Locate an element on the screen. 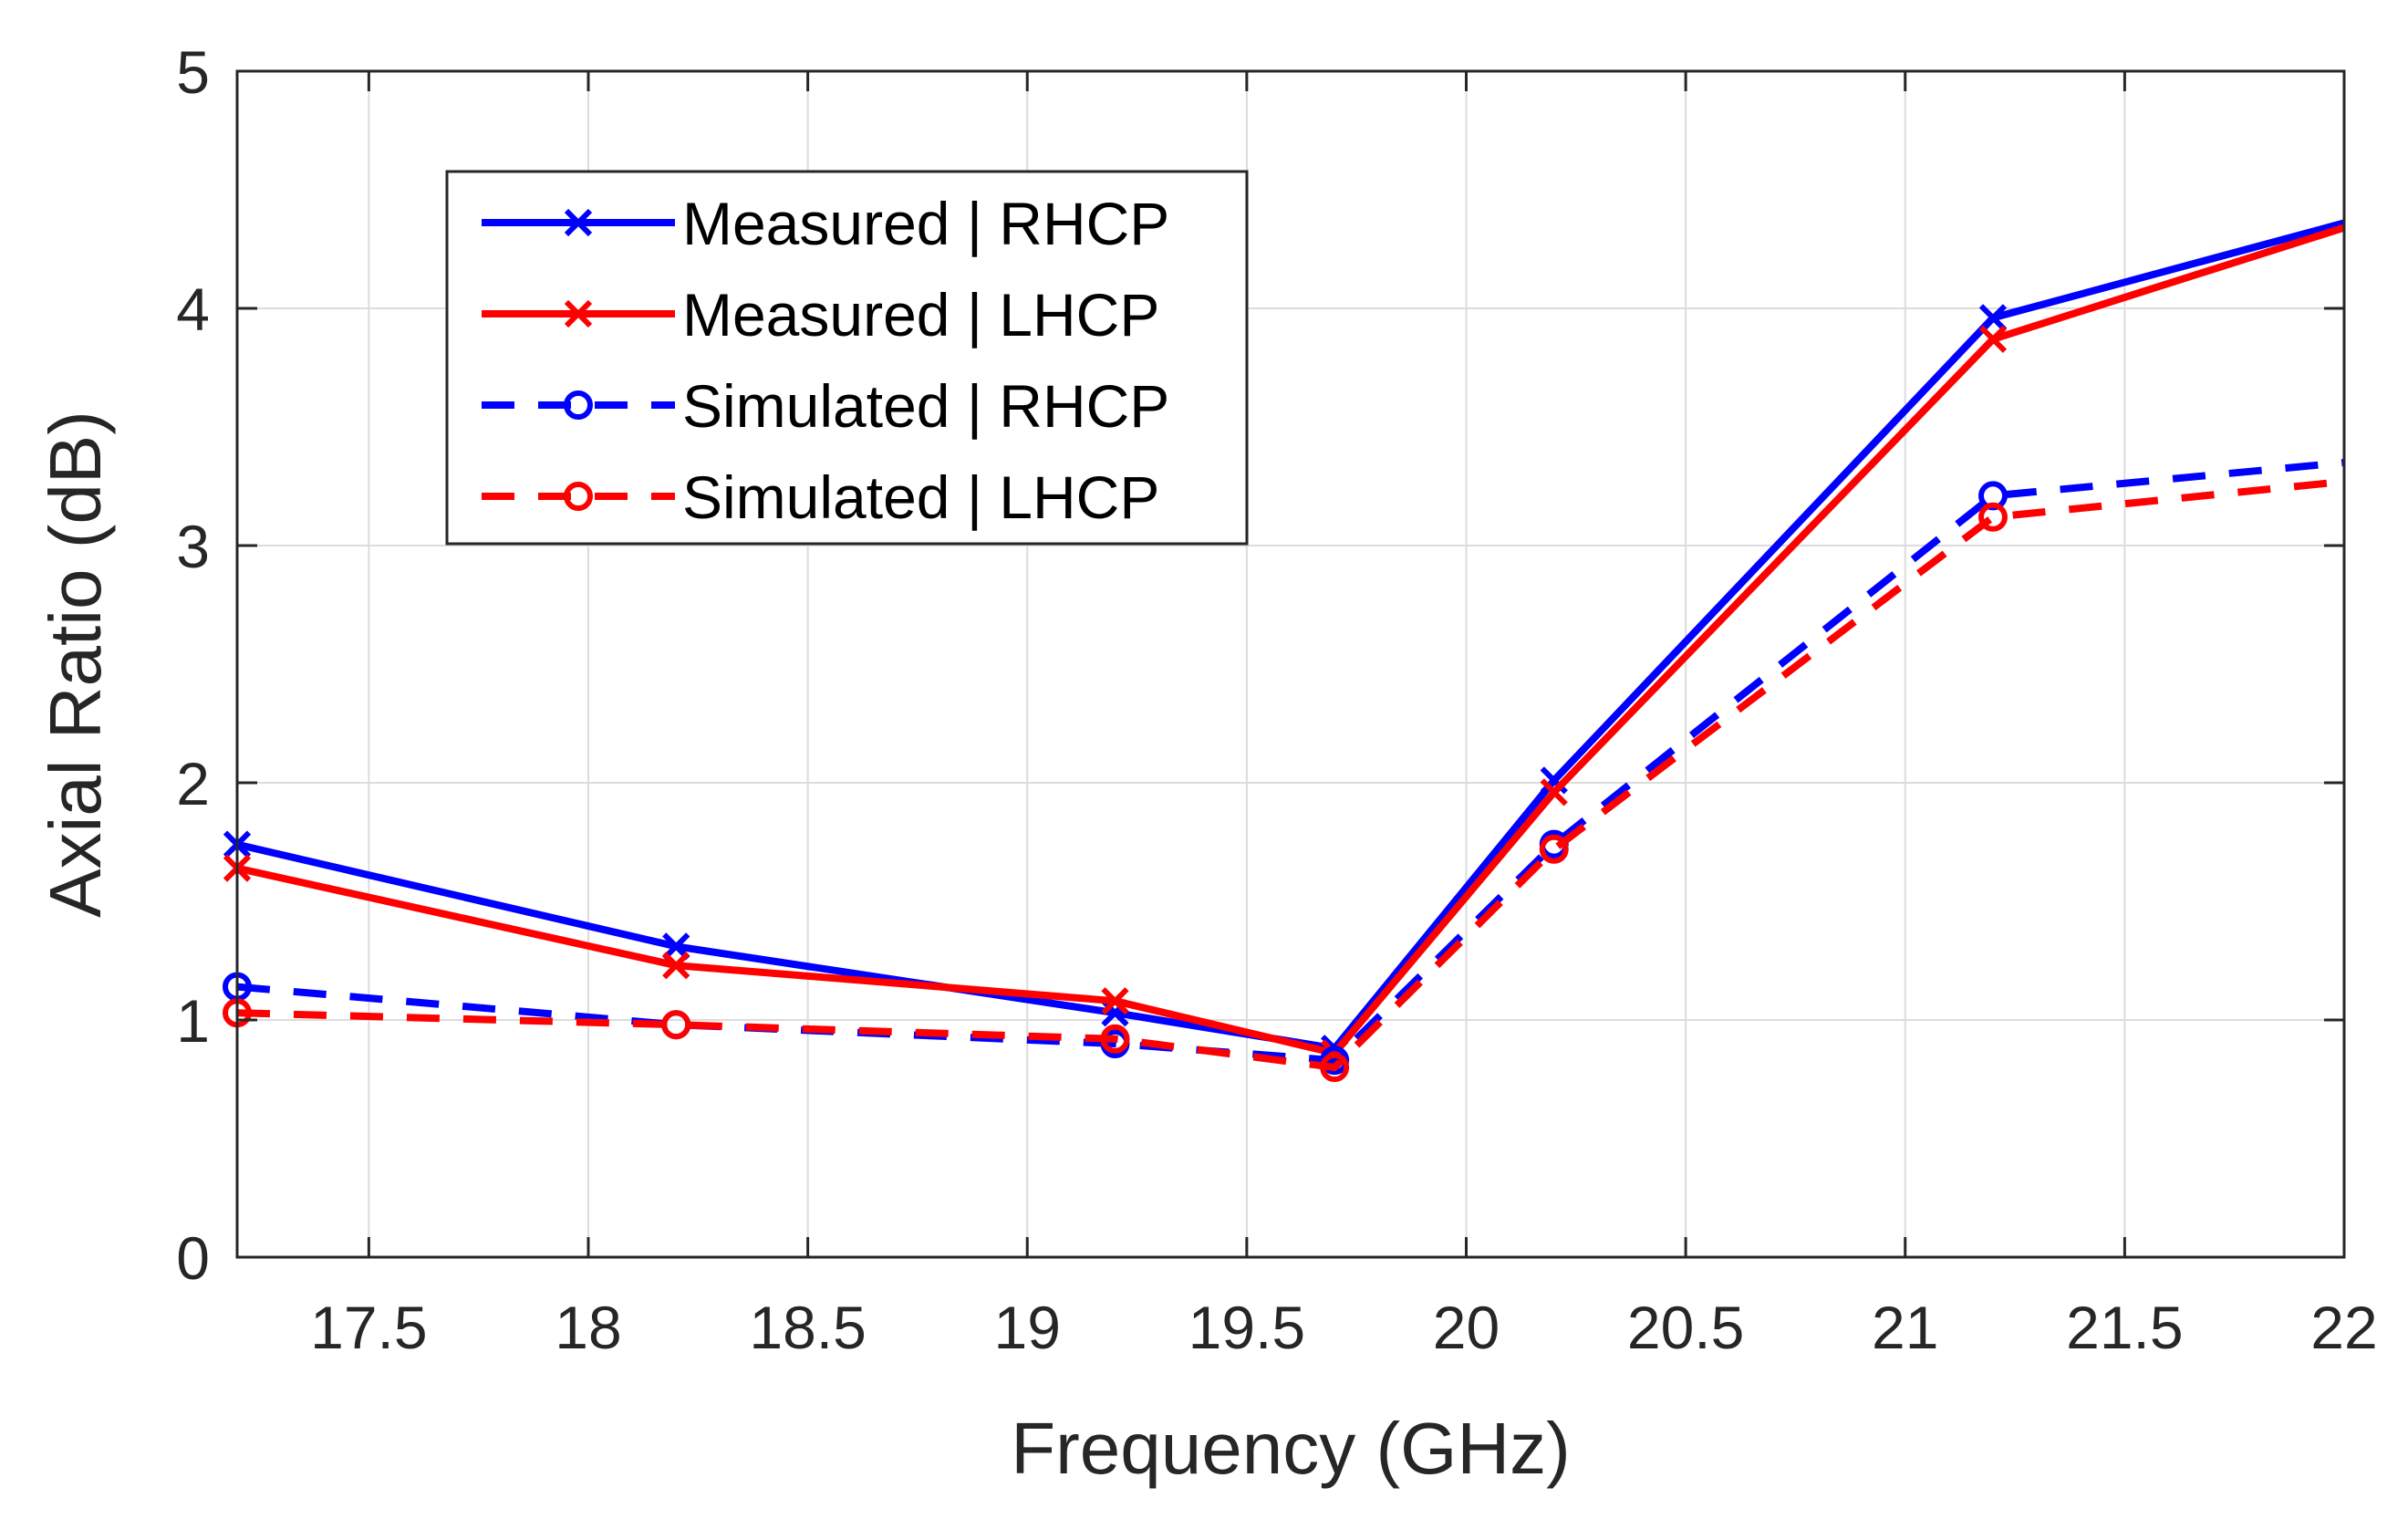 Image resolution: width=2408 pixels, height=1519 pixels. y-tick-label: 3 is located at coordinates (193, 547).